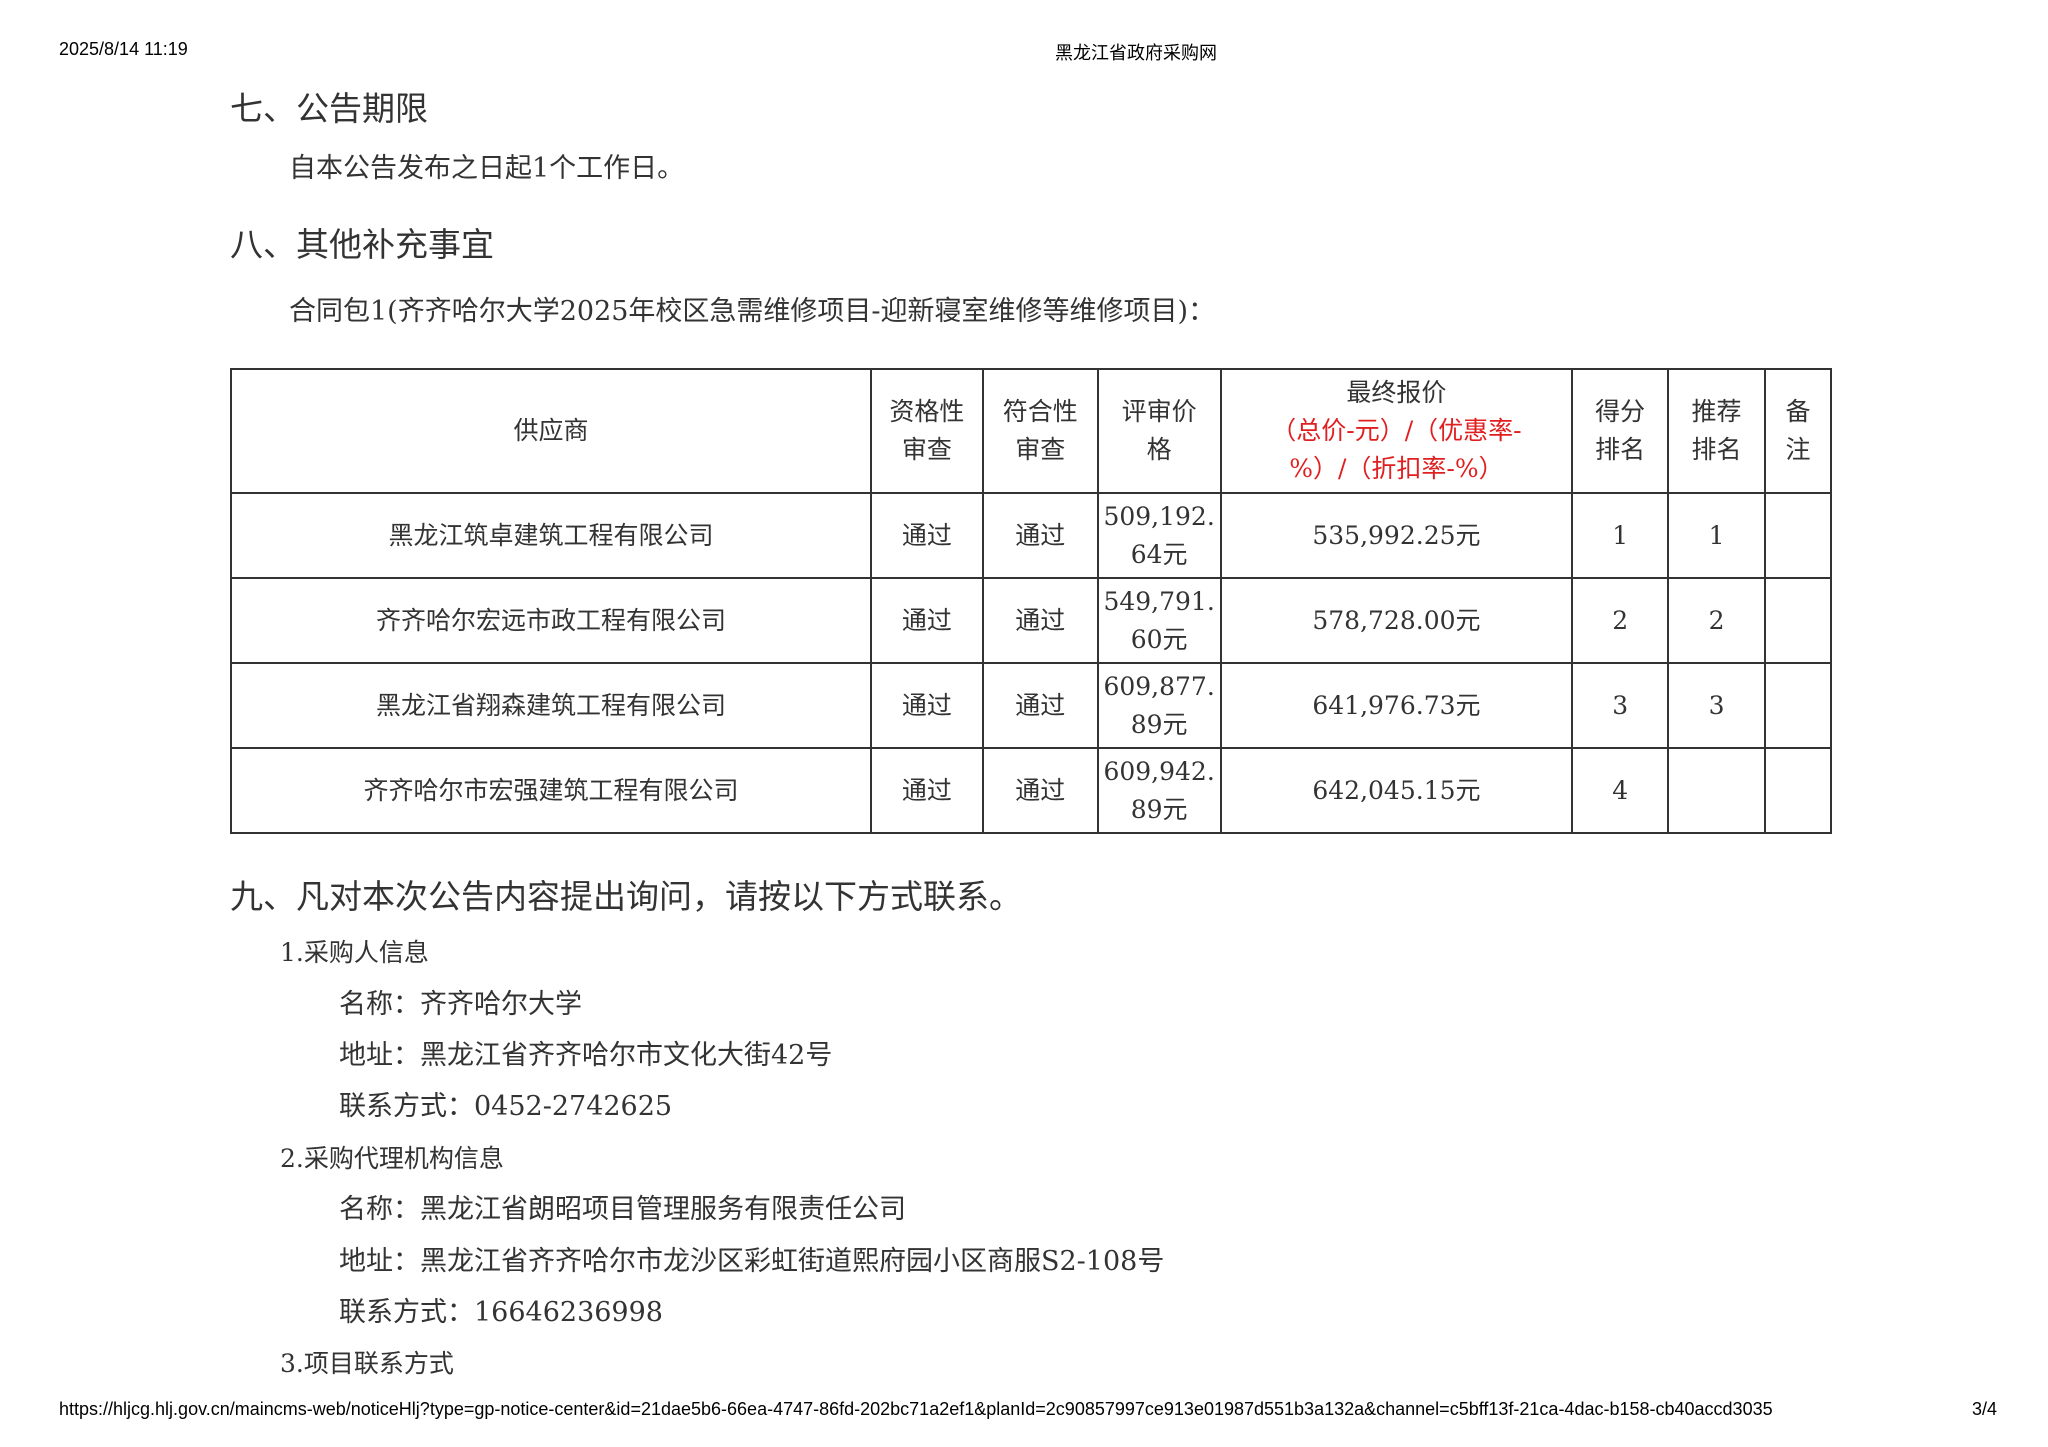 The width and height of the screenshot is (2048, 1447). Describe the element at coordinates (1159, 705) in the screenshot. I see `cell-review-price: 609,877. 89元` at that location.